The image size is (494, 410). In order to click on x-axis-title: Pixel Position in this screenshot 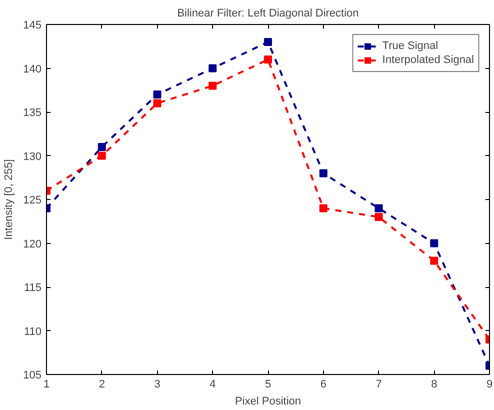, I will do `click(268, 402)`.